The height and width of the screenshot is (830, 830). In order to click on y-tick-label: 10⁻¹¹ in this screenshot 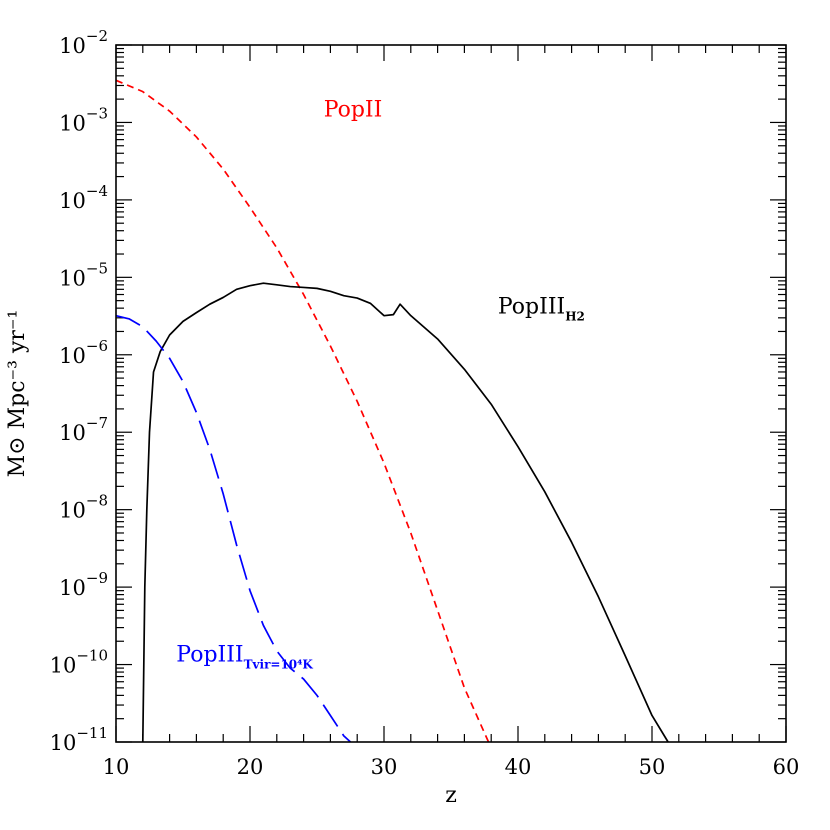, I will do `click(79, 739)`.